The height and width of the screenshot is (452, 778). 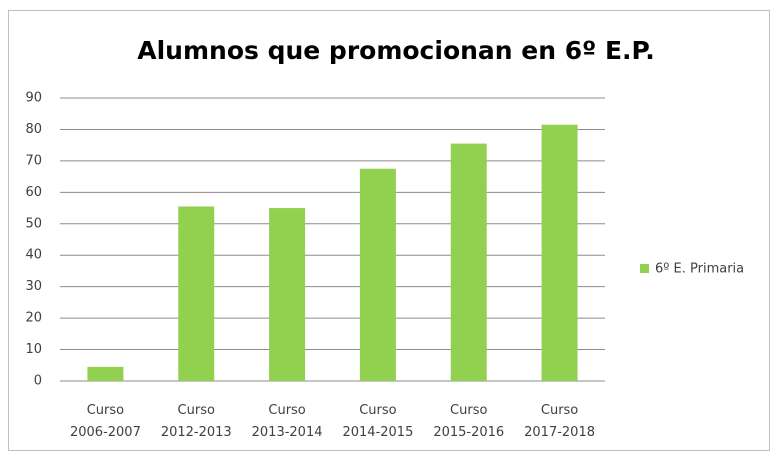 I want to click on y-tick-label: 50, so click(x=33, y=223).